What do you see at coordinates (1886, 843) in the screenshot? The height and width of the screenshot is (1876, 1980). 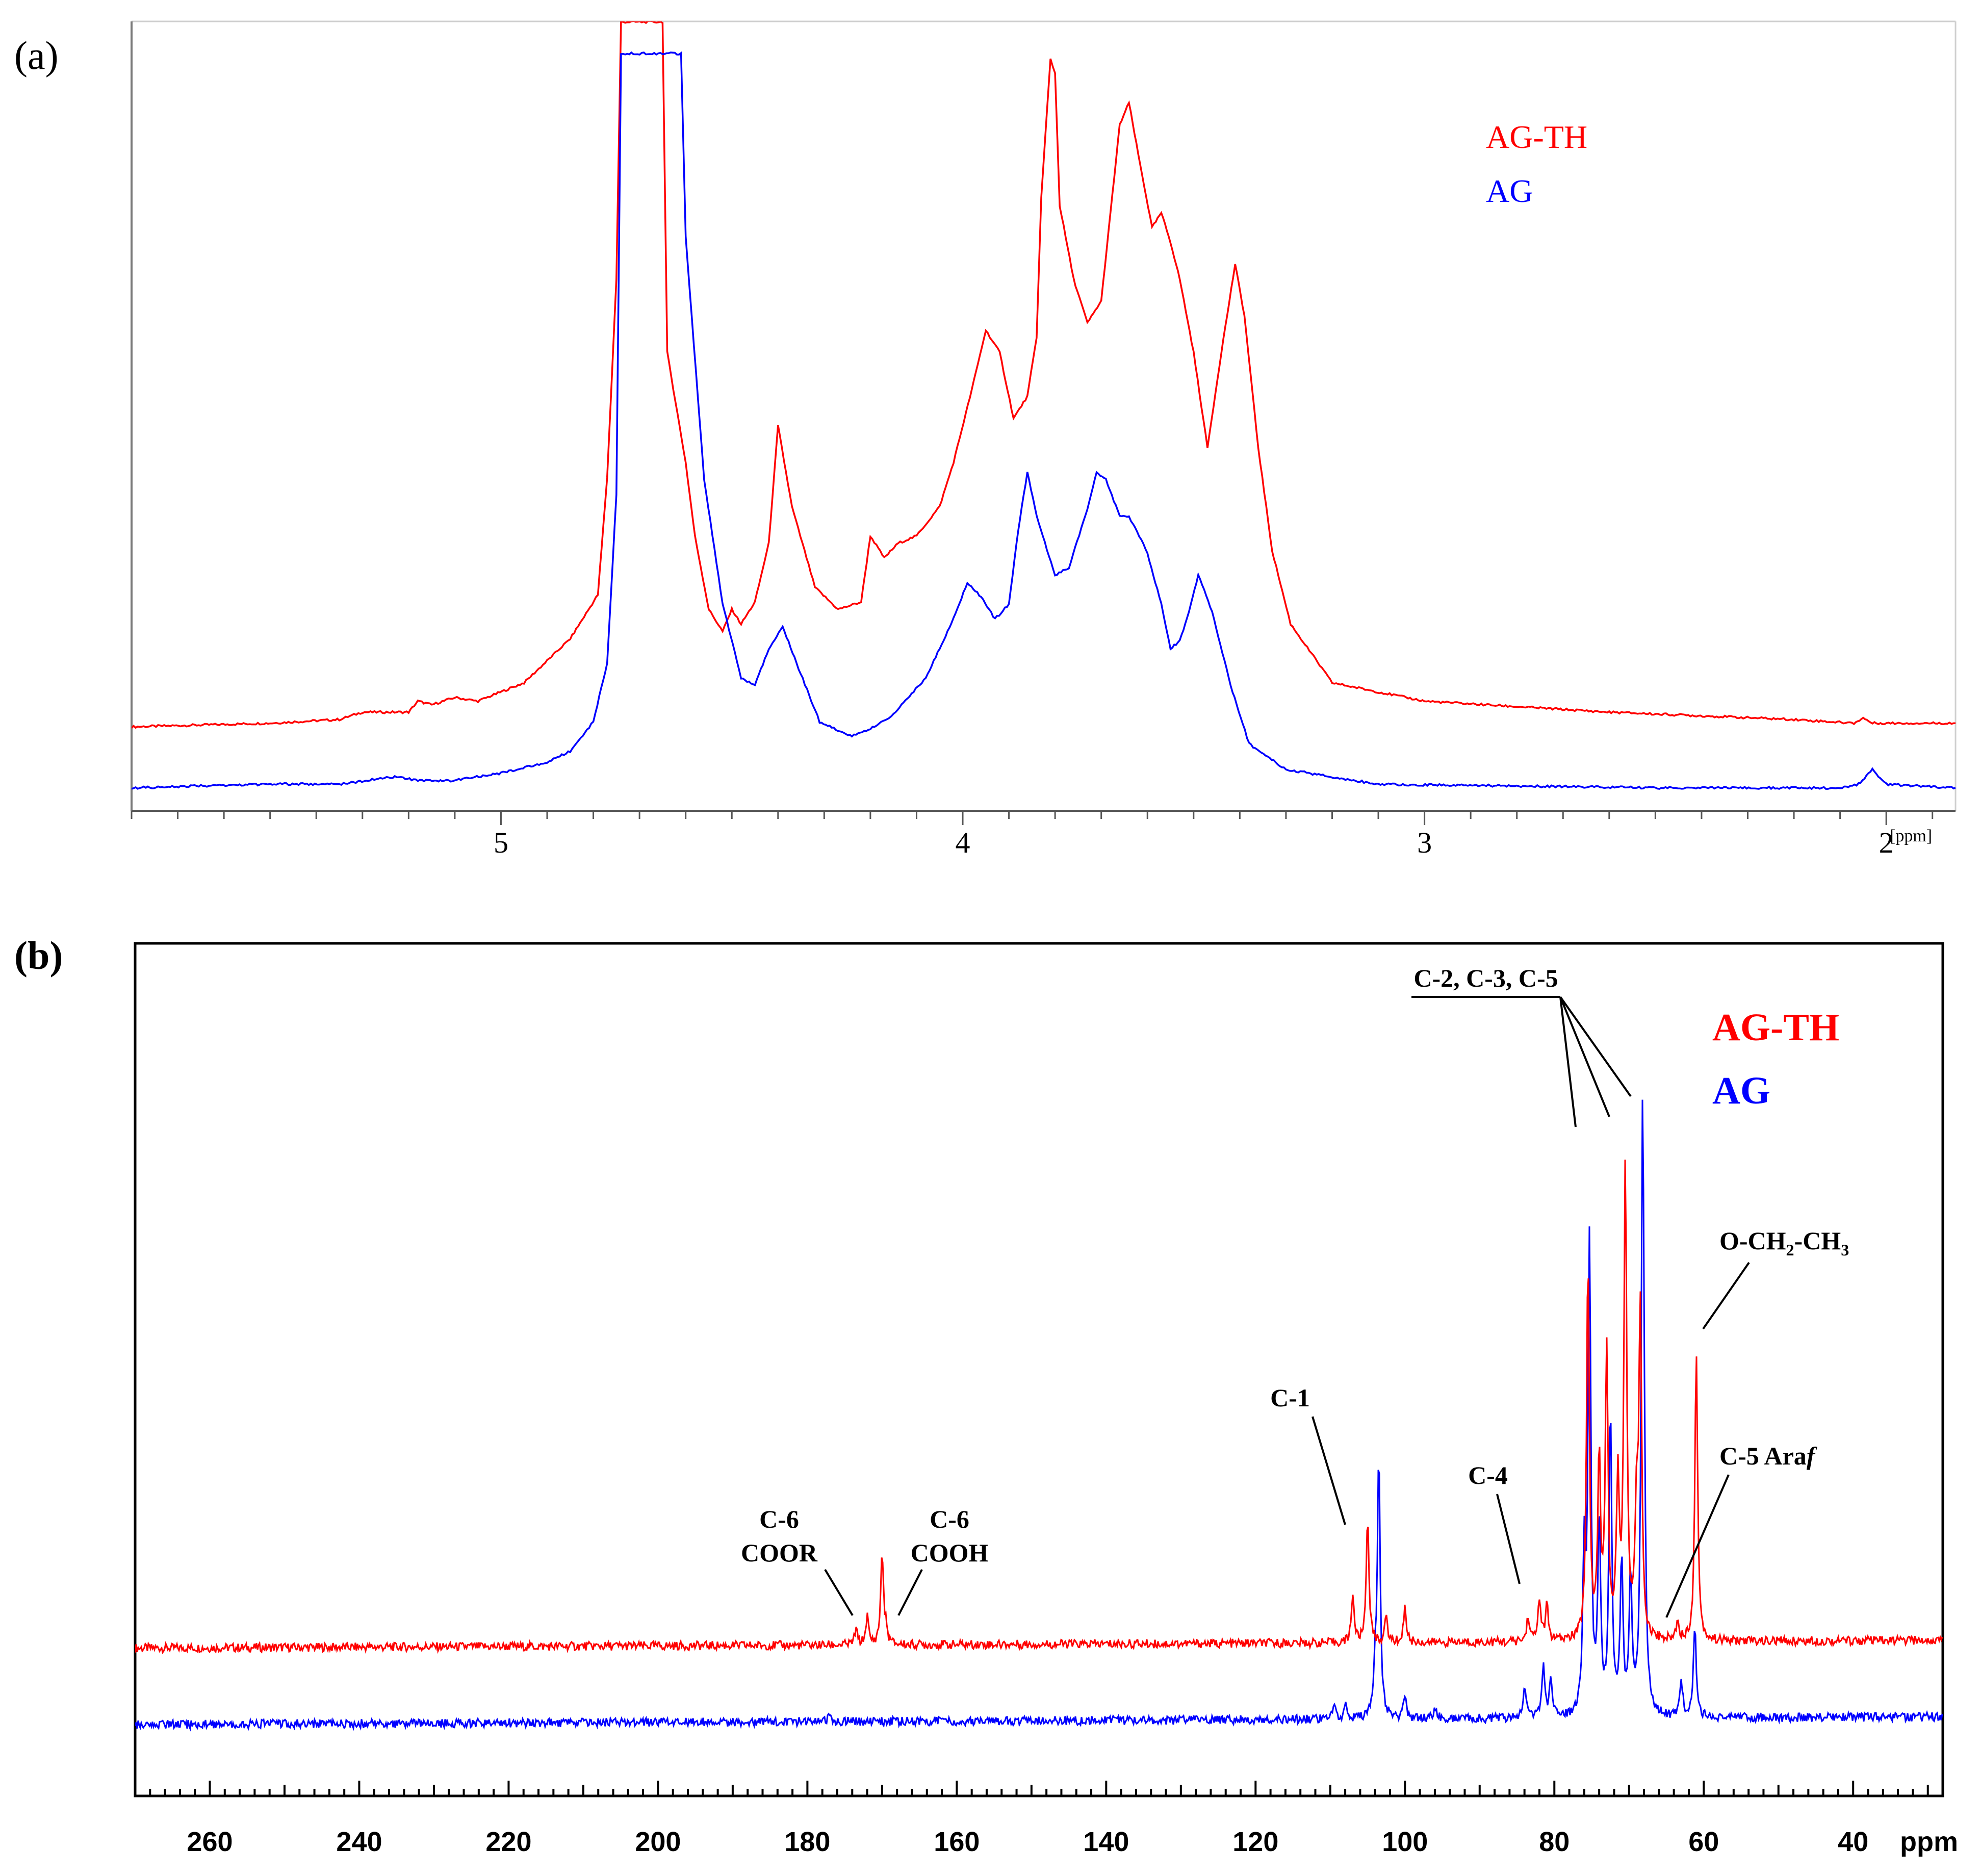 I see `x-tick-label-a: 2` at bounding box center [1886, 843].